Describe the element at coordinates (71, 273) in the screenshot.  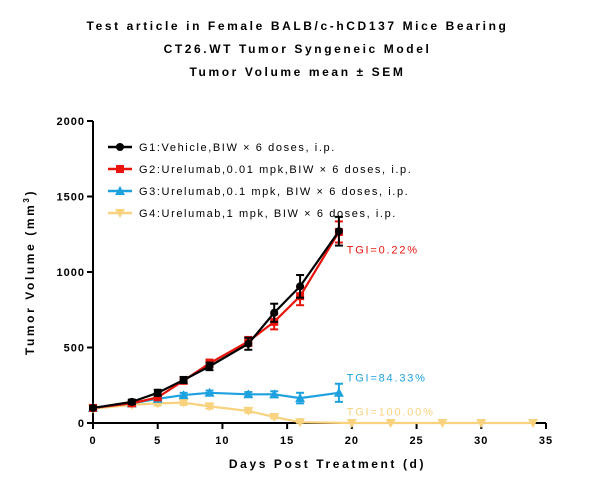
I see `y-tick-label: 1000` at that location.